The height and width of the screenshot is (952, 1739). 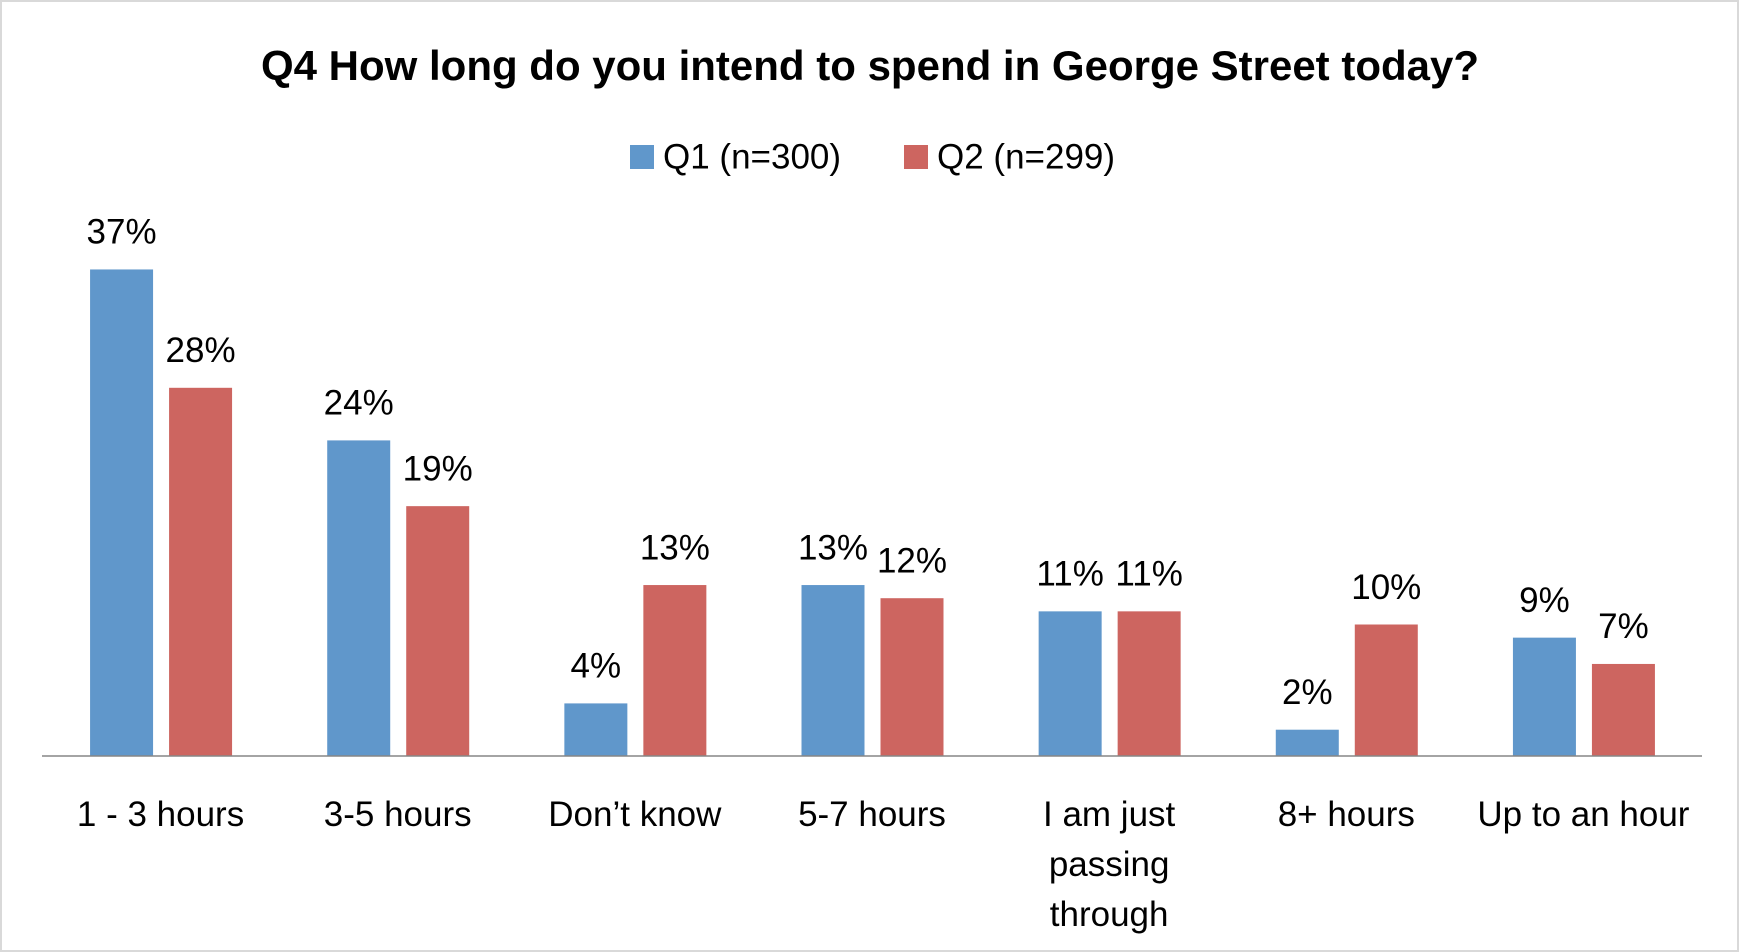 What do you see at coordinates (1026, 156) in the screenshot?
I see `legend-label: Q2 (n=299)` at bounding box center [1026, 156].